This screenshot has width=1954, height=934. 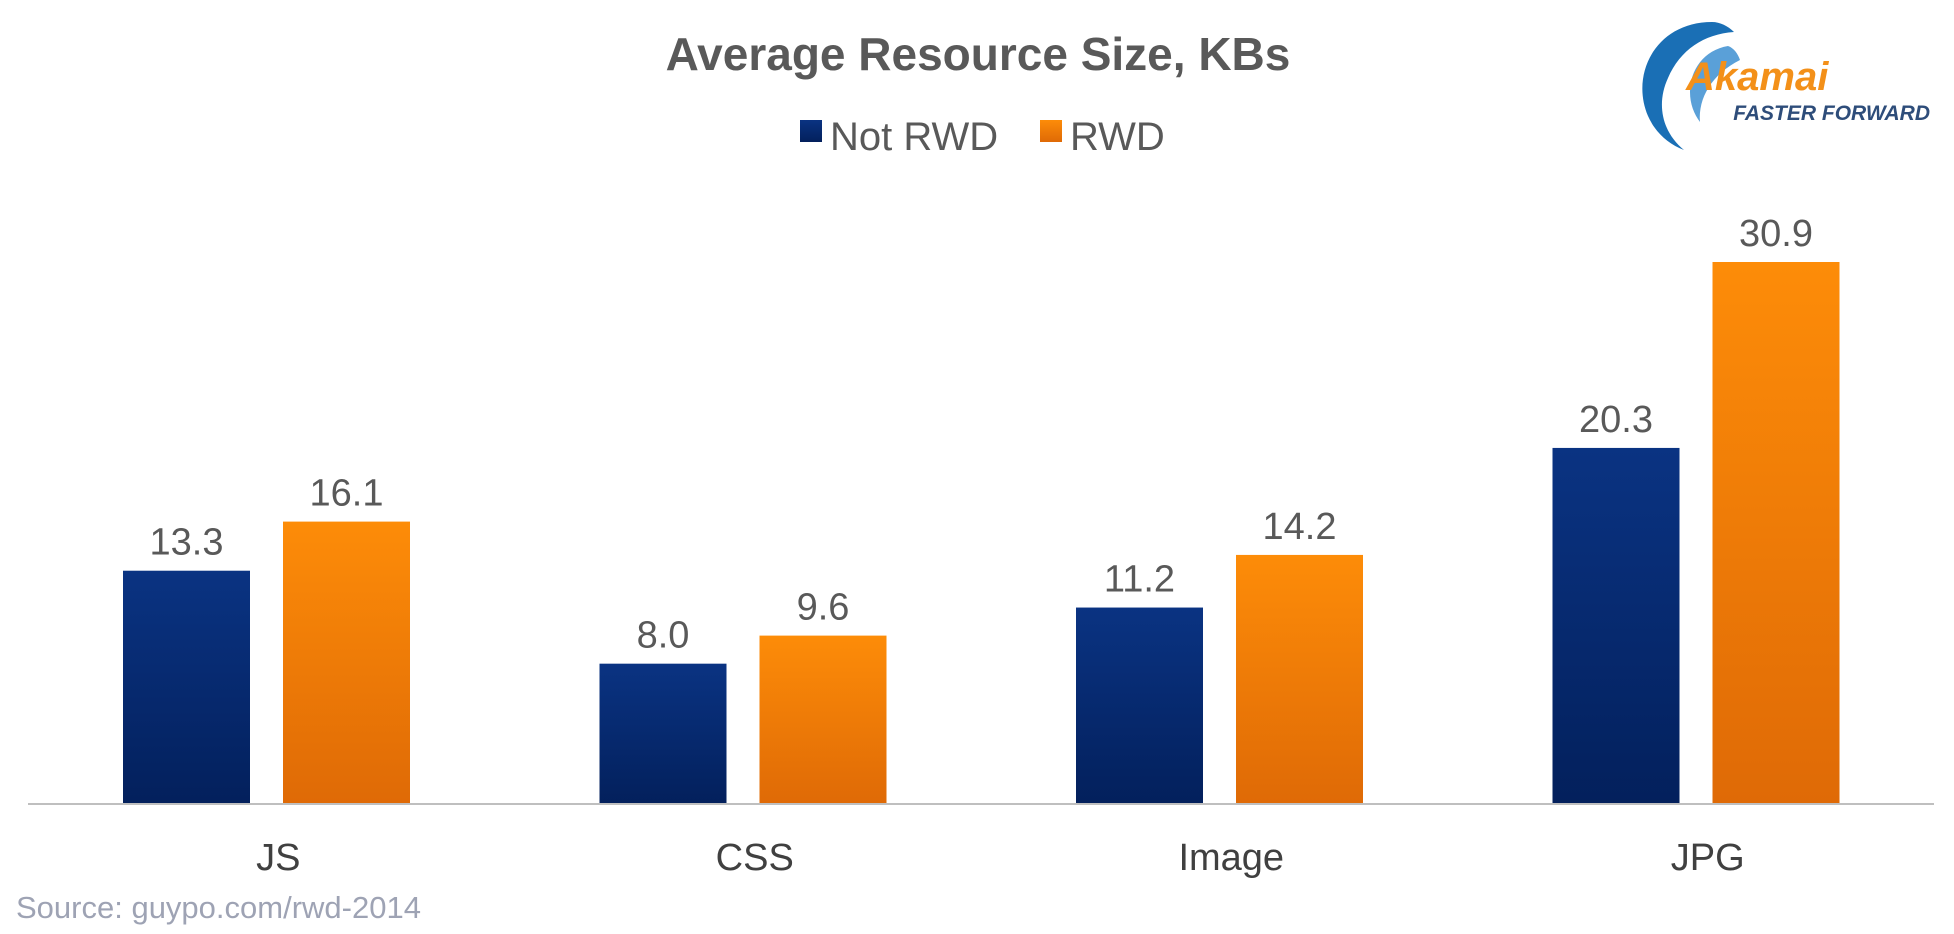 I want to click on category-label-jpg: JPG, so click(x=1708, y=858).